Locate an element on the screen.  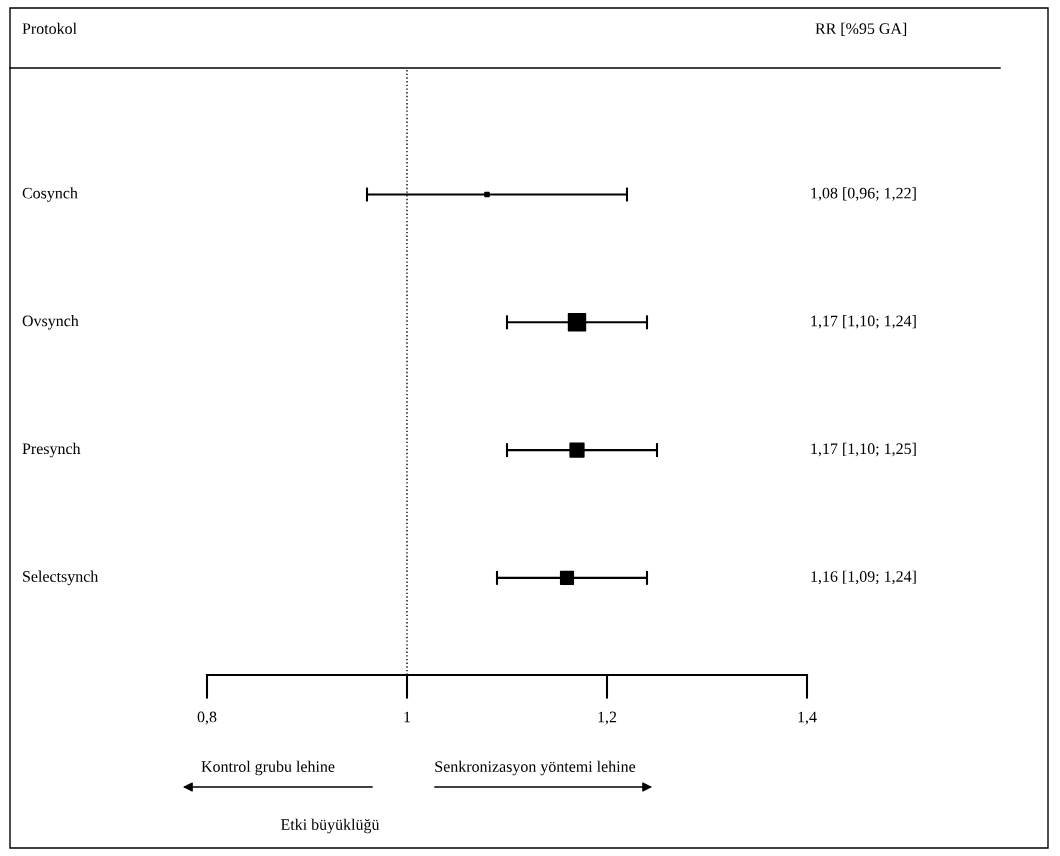
y-tick-label: Selectsynch is located at coordinates (61, 578).